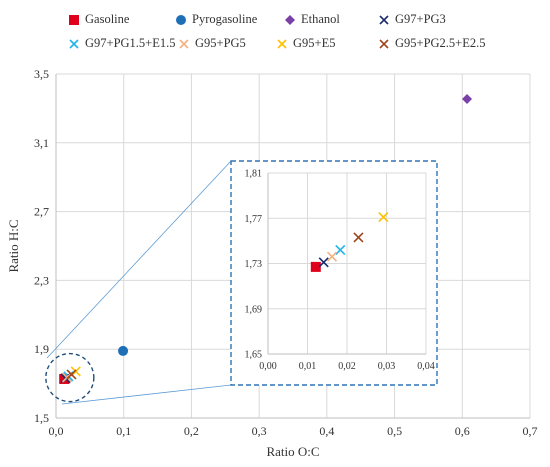  Describe the element at coordinates (130, 43) in the screenshot. I see `legend-label-g97-pg1.5-e1.5: G97+PG1.5+E1.5` at that location.